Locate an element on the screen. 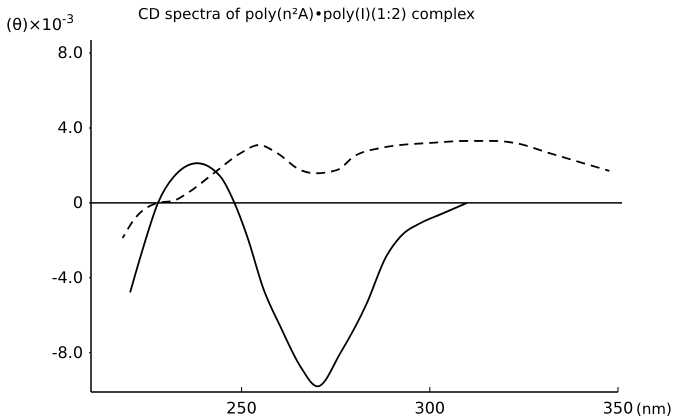 The image size is (677, 418). y-tick-label: 0 is located at coordinates (77, 202).